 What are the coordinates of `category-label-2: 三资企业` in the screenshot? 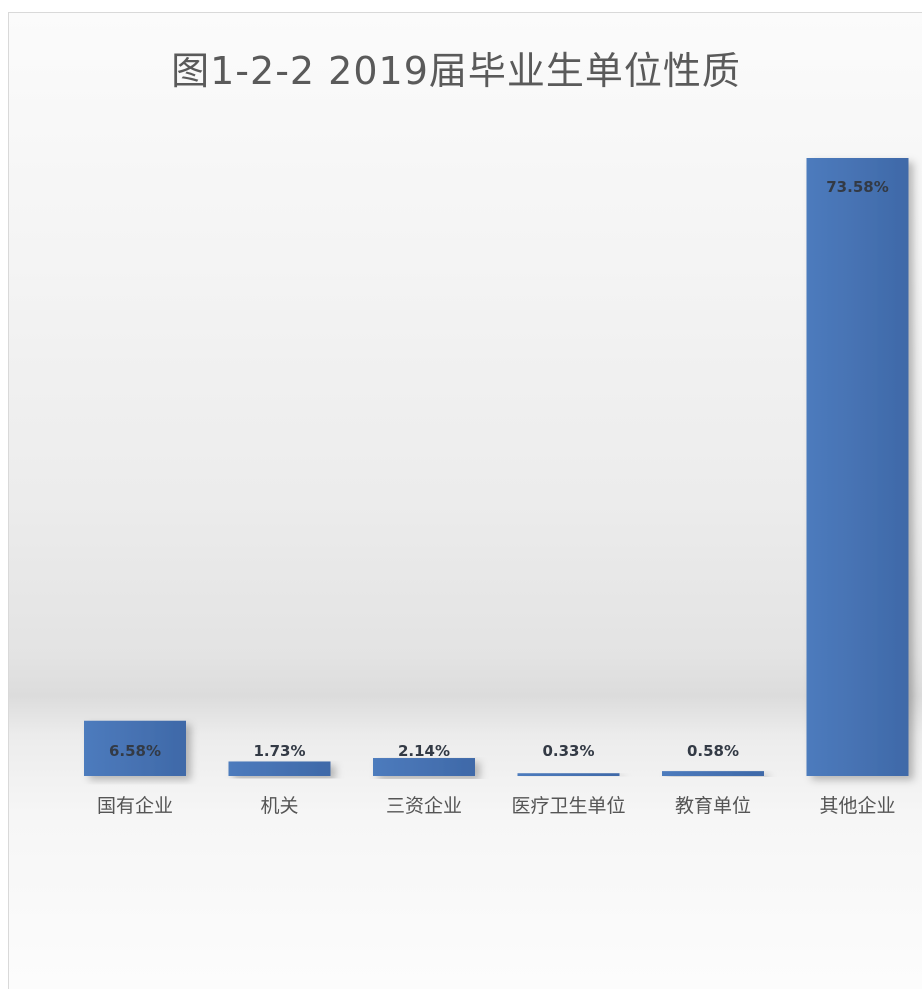 It's located at (424, 806).